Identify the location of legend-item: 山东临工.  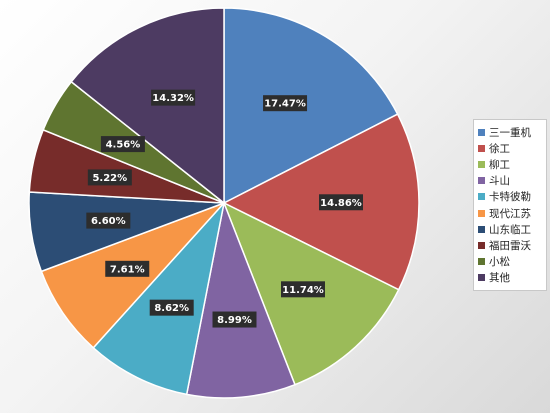
(512, 229).